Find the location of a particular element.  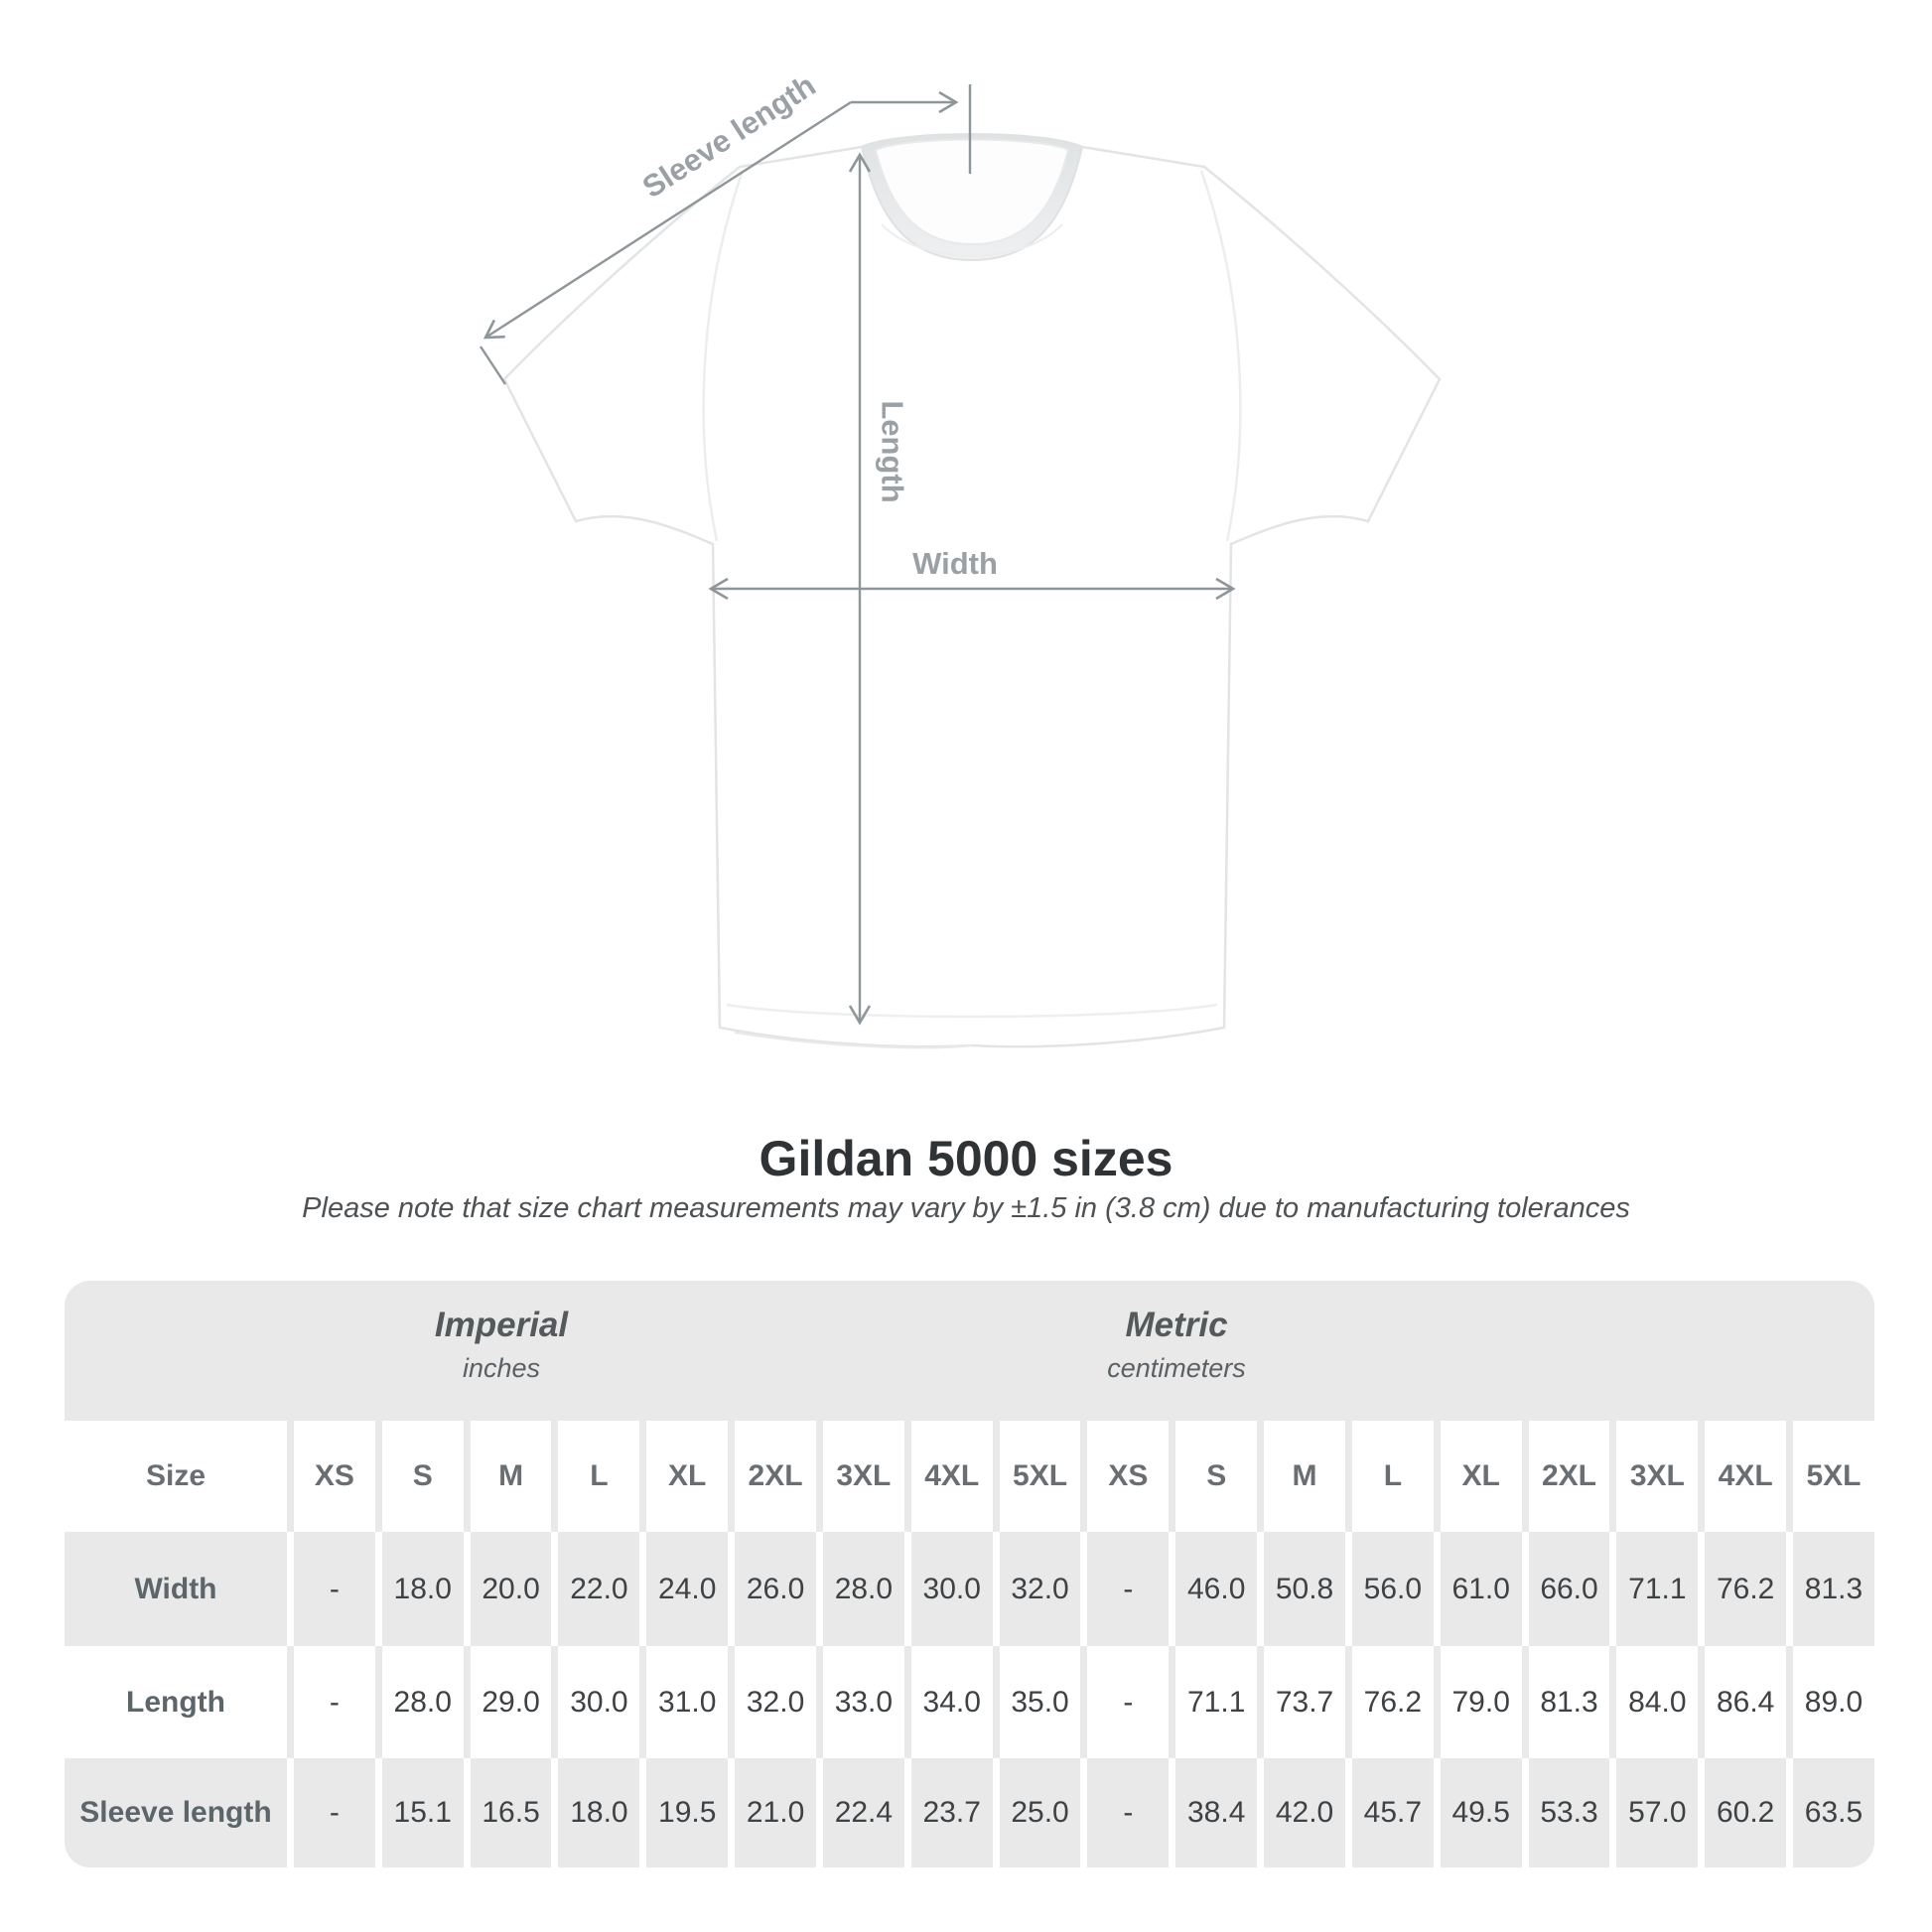

length-label: Length is located at coordinates (893, 451).